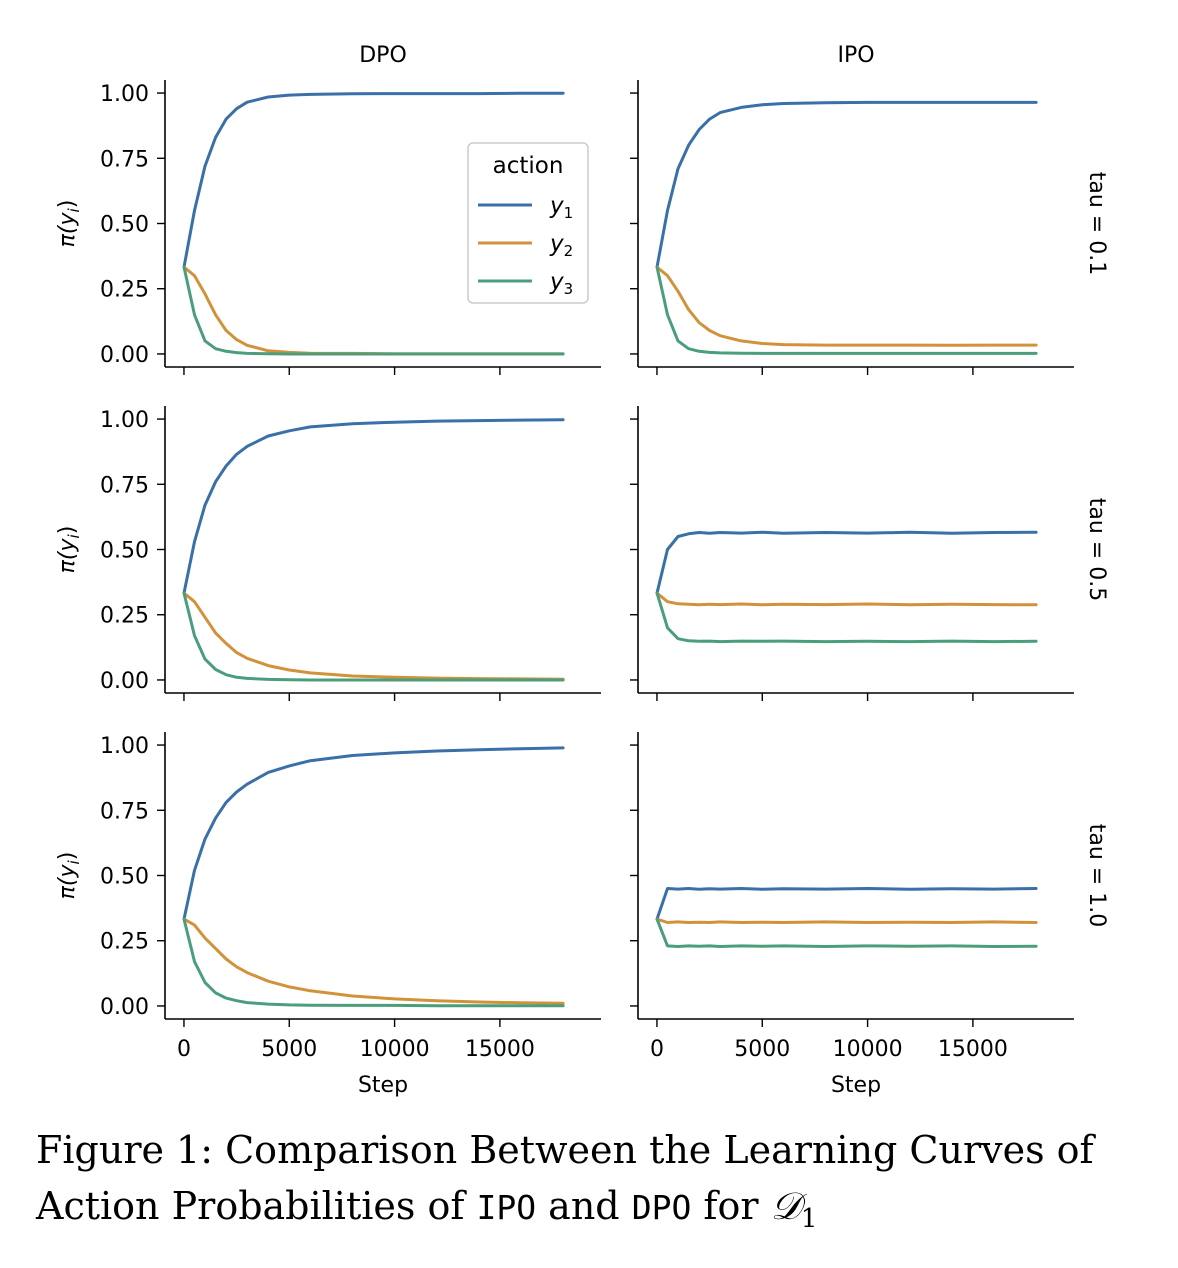 This screenshot has width=1178, height=1268. Describe the element at coordinates (855, 55) in the screenshot. I see `column-title-ipo: IPO` at that location.